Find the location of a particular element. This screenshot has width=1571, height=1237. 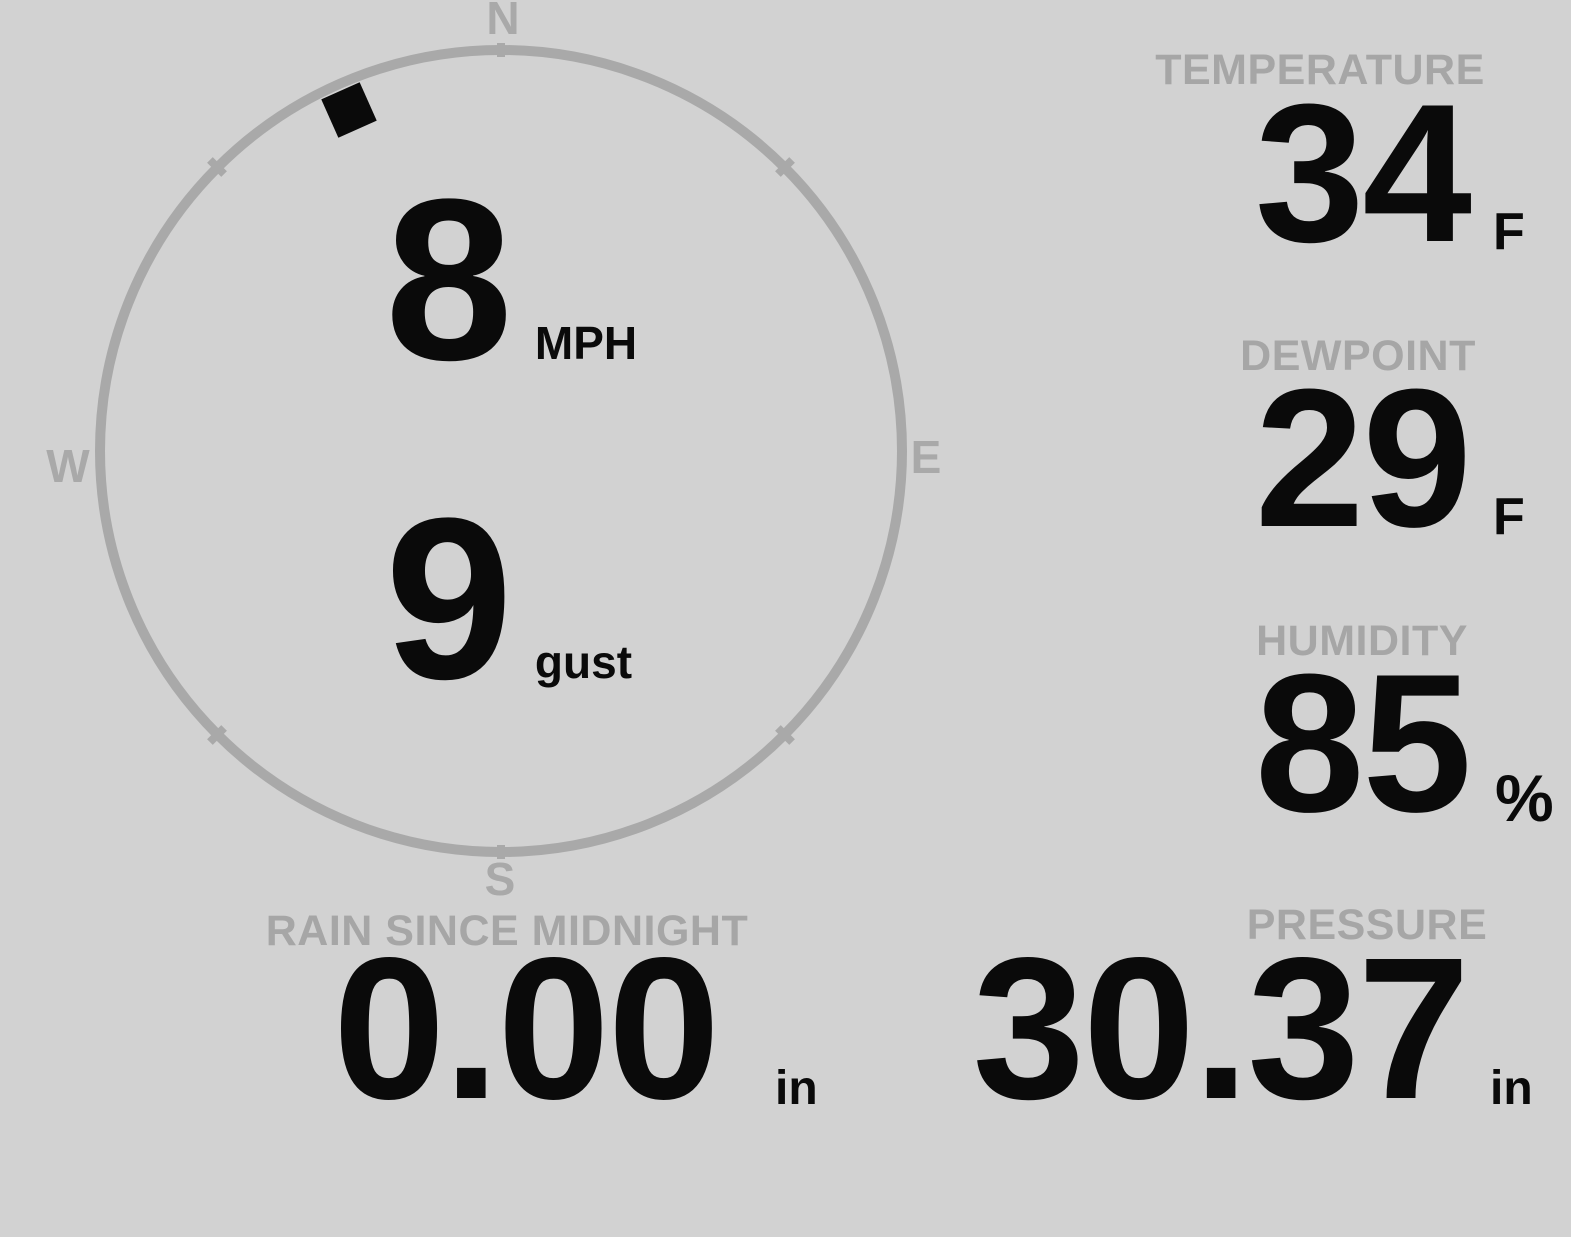

wind-speed-unit: MPH is located at coordinates (586, 343).